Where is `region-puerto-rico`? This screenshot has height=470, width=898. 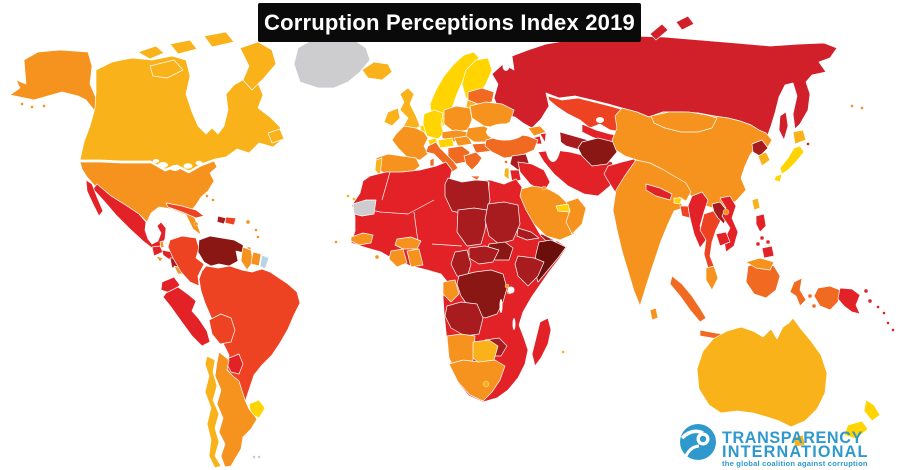
region-puerto-rico is located at coordinates (248, 222).